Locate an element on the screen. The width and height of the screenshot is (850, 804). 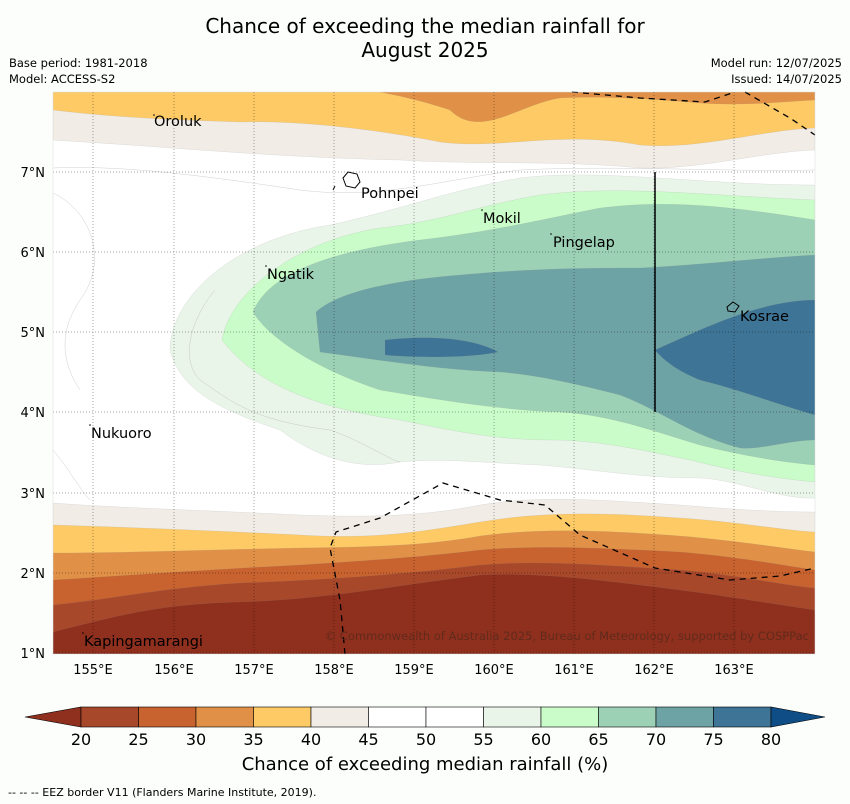
colorbar-tick-label: 30 is located at coordinates (196, 739).